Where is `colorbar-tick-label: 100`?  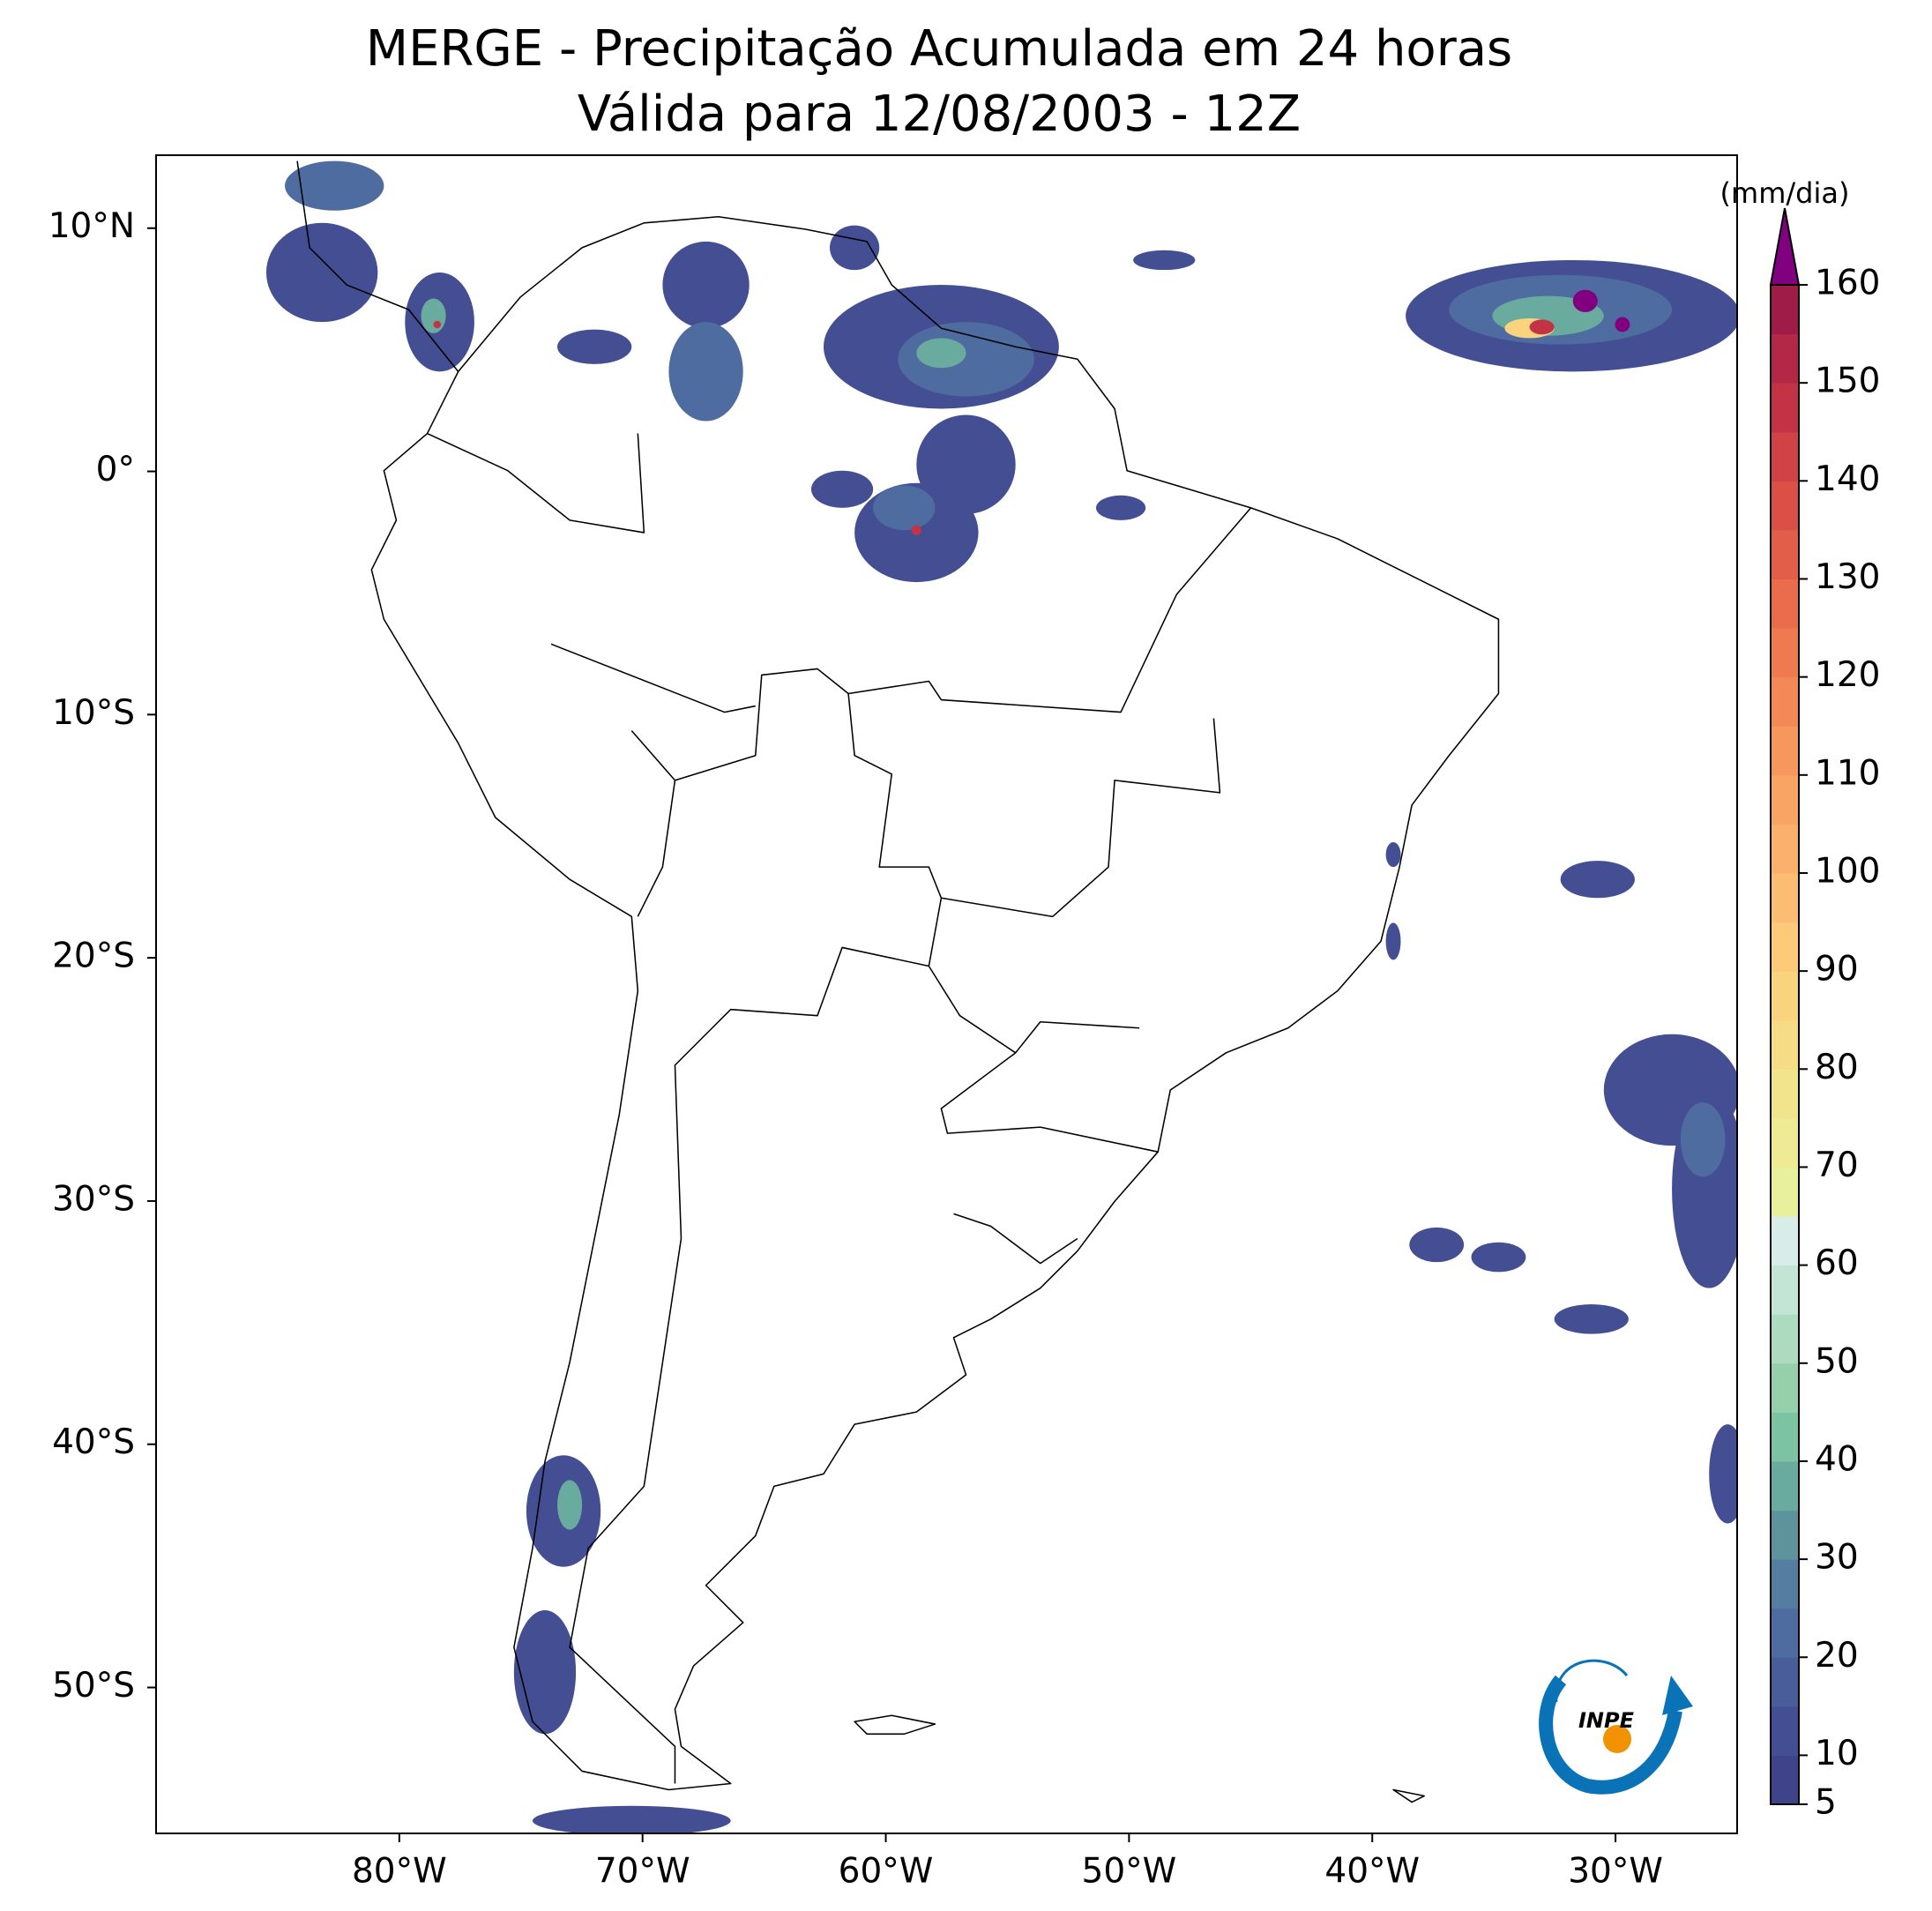 colorbar-tick-label: 100 is located at coordinates (1847, 871).